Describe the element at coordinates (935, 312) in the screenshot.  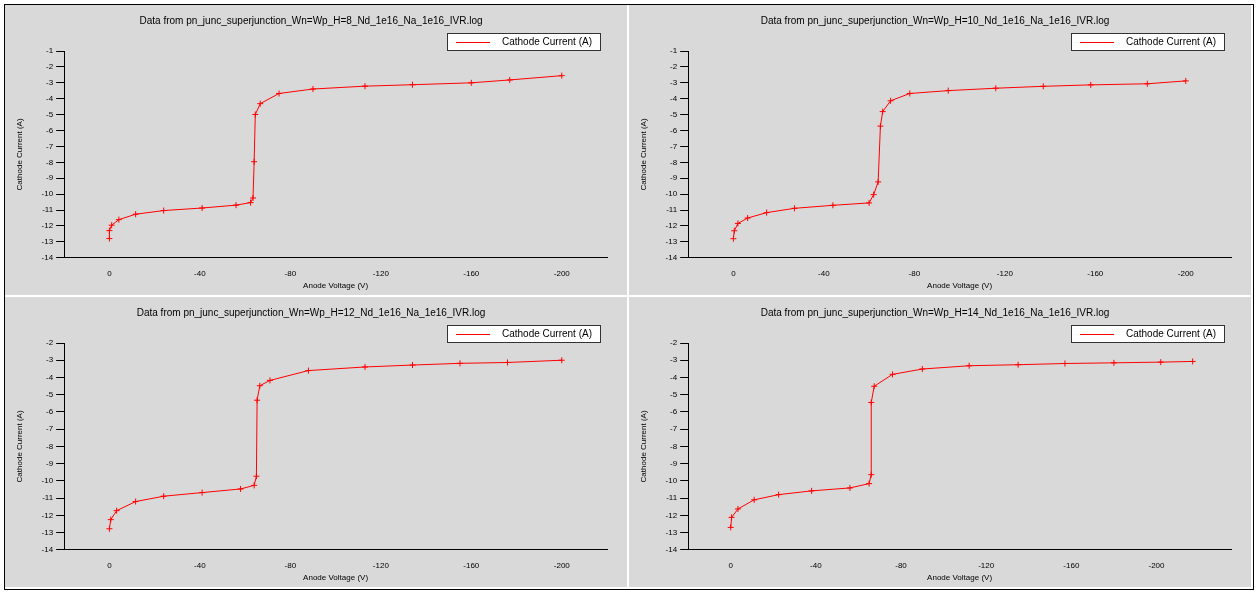
I see `chart-title: Data from pn_junc_superjunction_Wn=Wp_H=14_Nd_1e16_Na_1e16_IVR.log` at that location.